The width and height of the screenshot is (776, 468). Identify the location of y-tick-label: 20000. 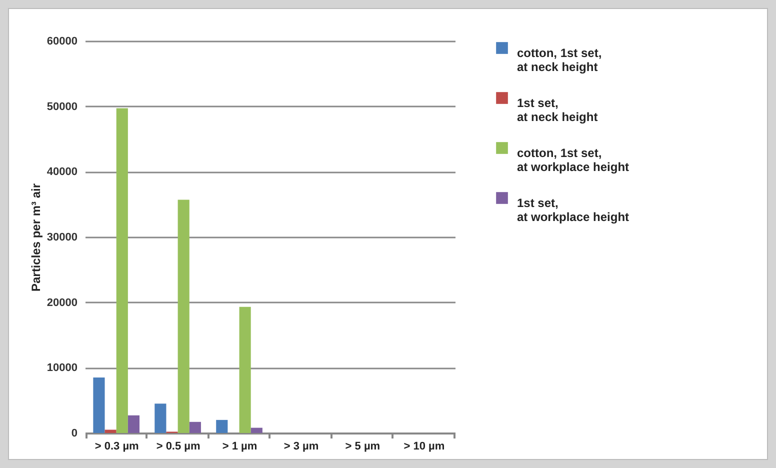
(62, 302).